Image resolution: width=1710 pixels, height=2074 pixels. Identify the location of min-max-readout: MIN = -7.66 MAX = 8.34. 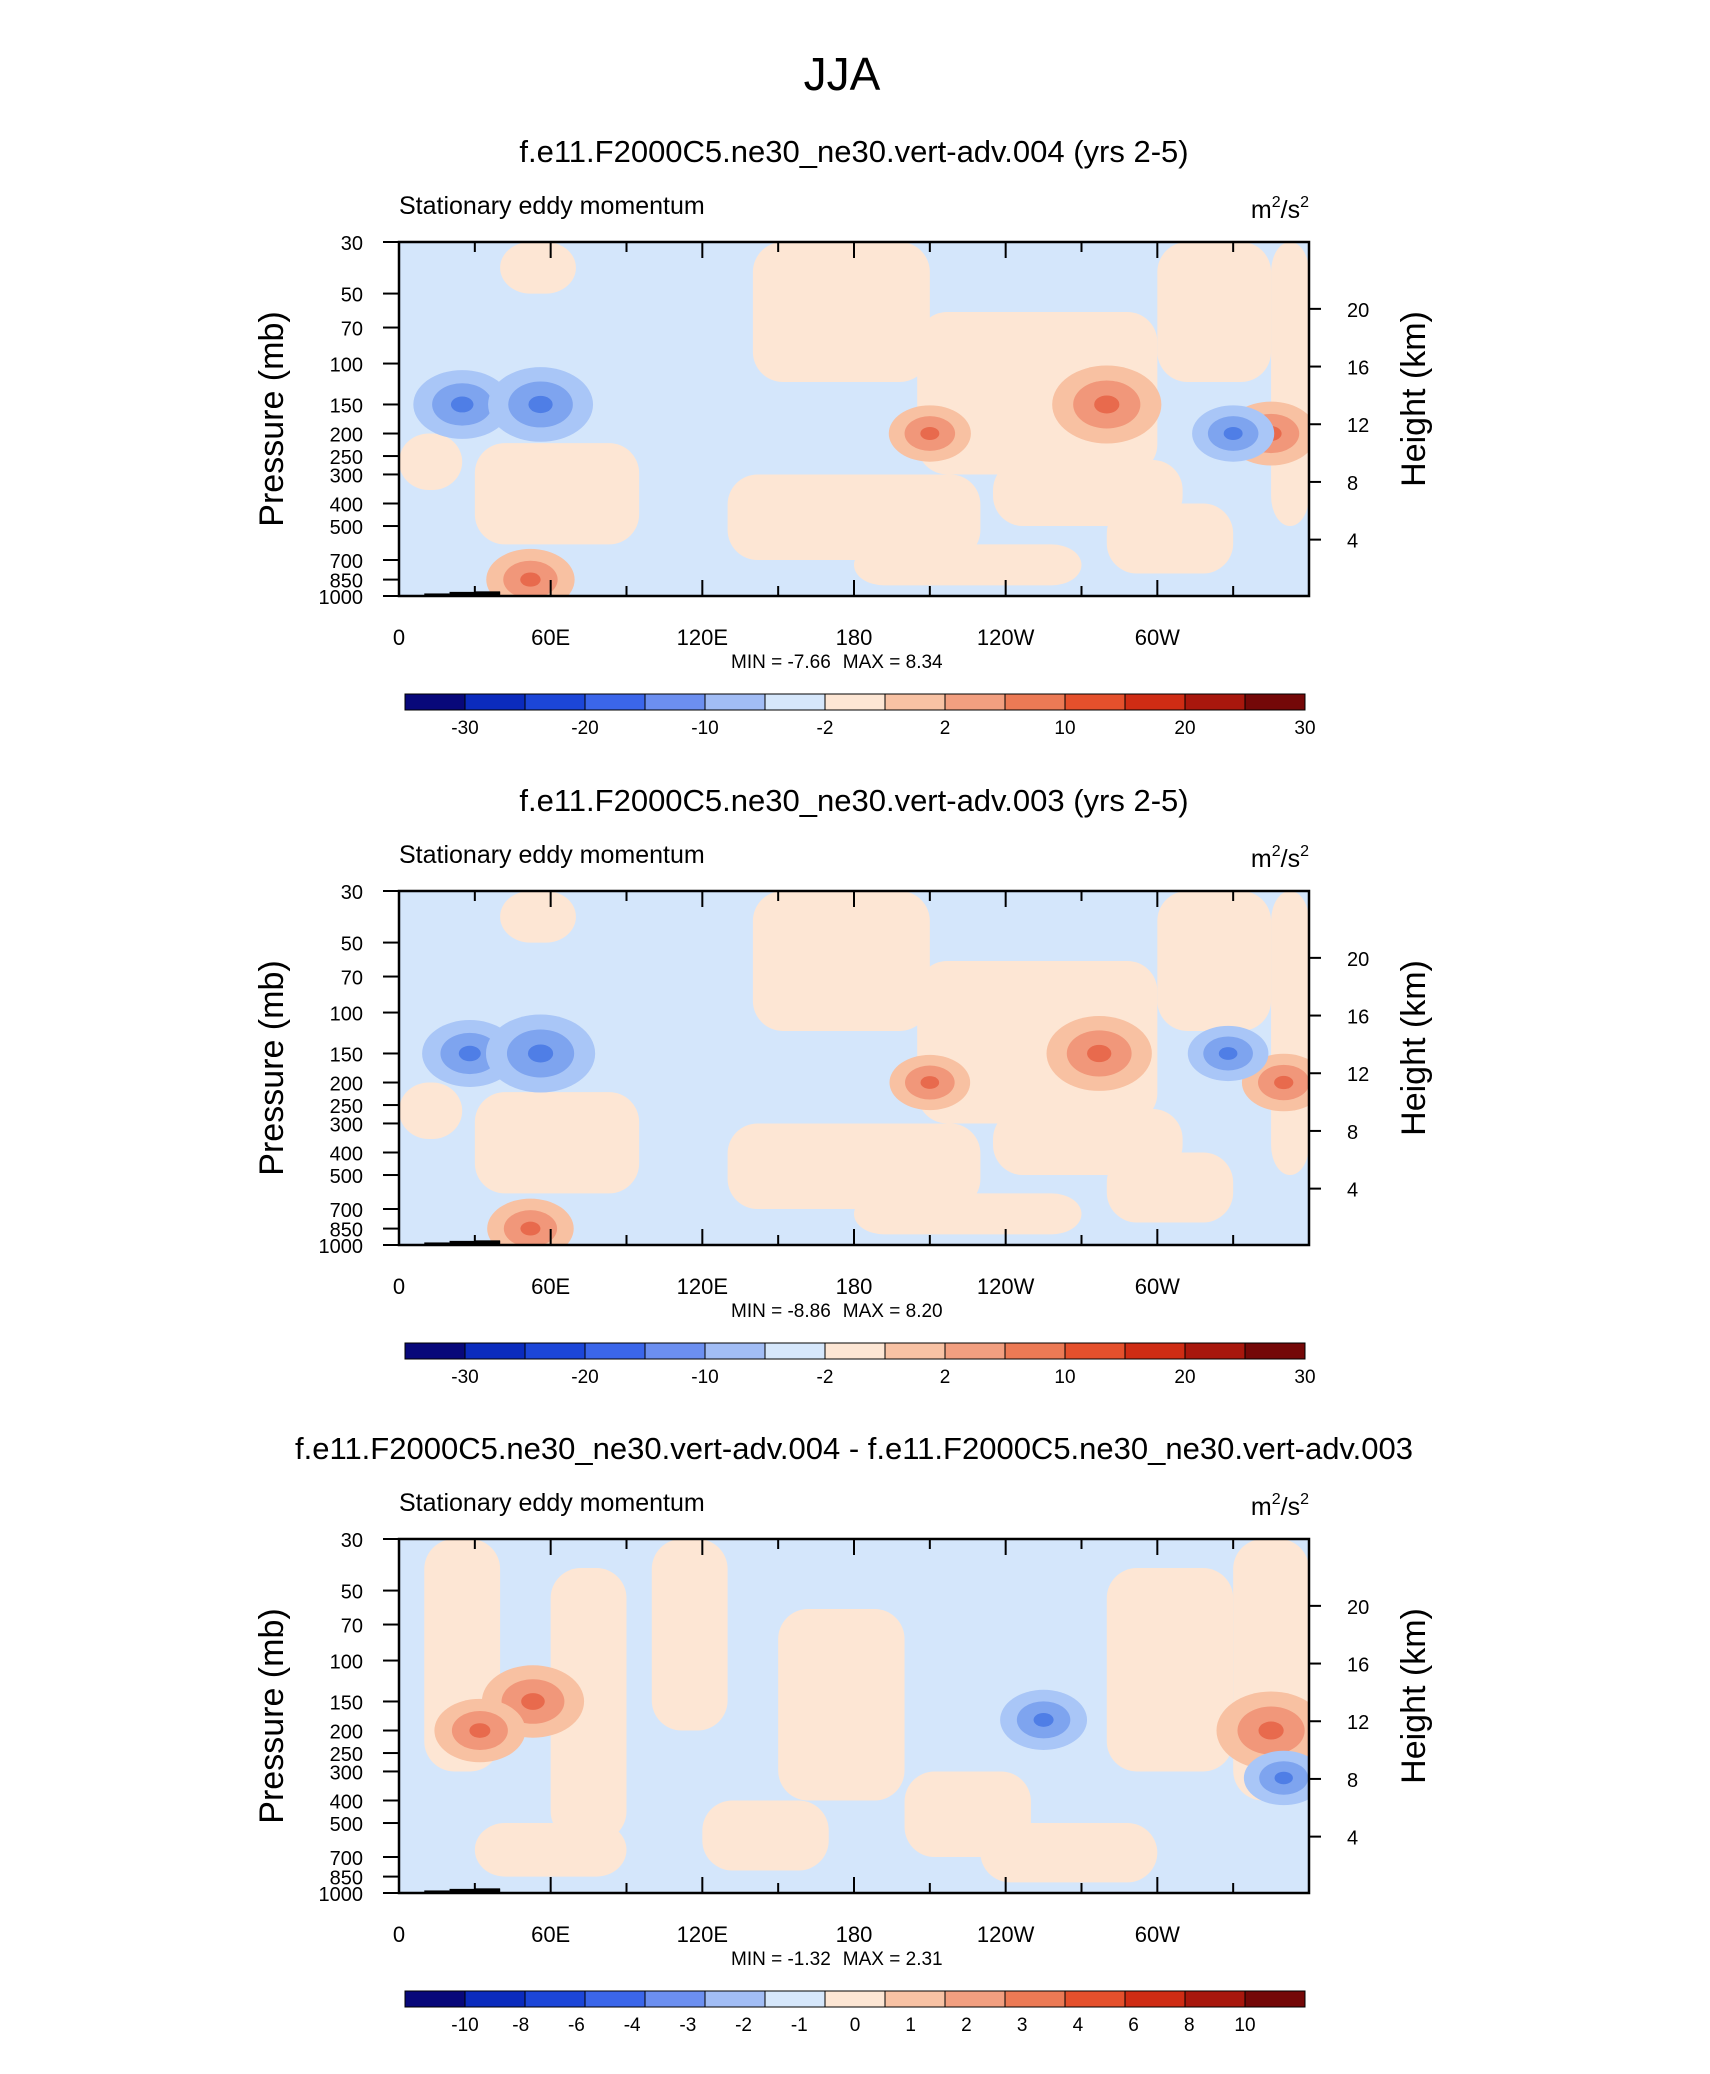
(837, 662).